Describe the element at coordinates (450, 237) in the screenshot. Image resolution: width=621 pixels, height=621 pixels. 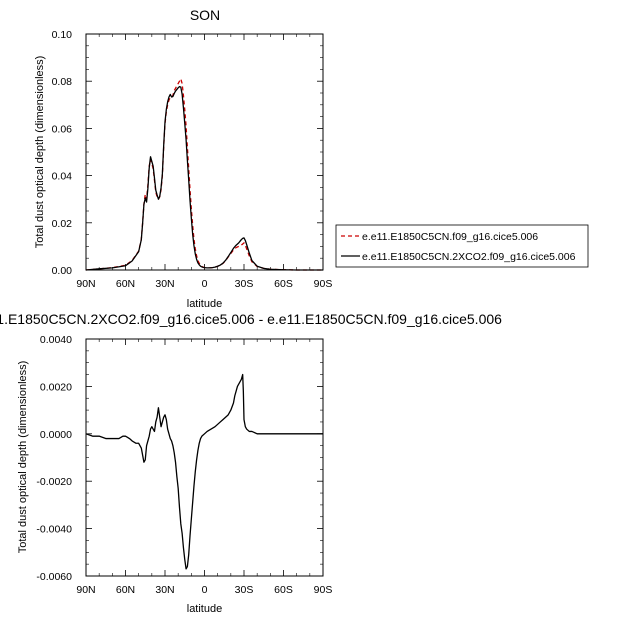
I see `legend-label-control: e.e11.E1850C5CN.f09_g16.cice5.006` at that location.